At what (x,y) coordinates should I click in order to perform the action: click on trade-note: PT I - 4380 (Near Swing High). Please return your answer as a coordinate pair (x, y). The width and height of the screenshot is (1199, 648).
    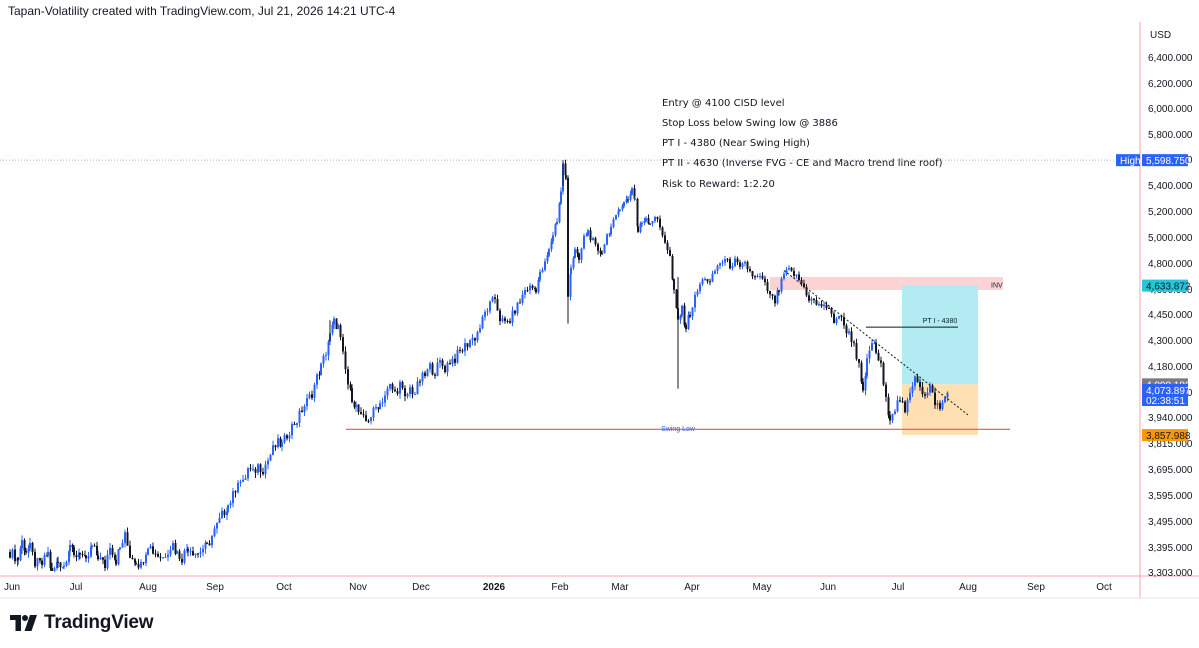
    Looking at the image, I should click on (736, 143).